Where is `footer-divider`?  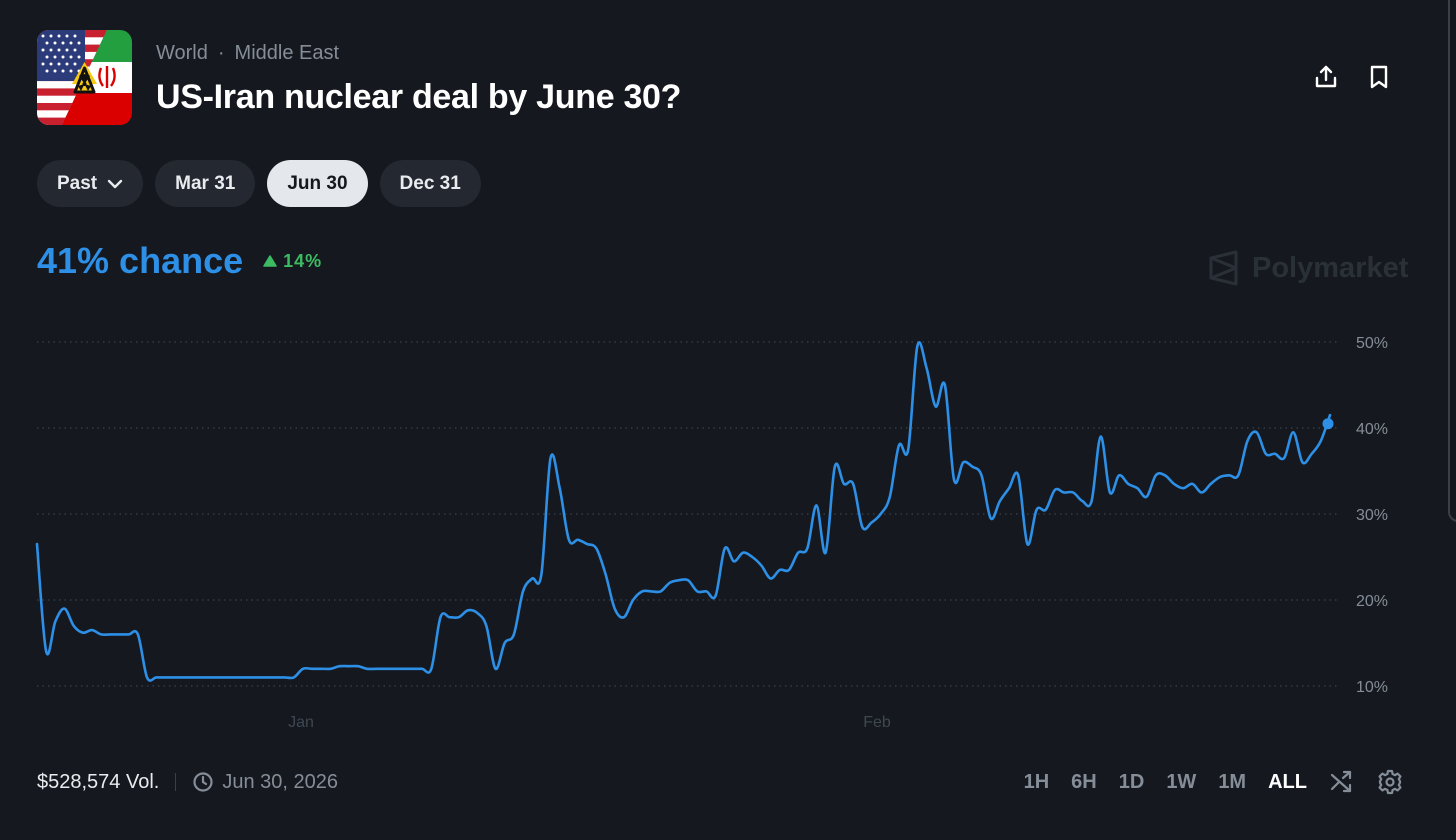 footer-divider is located at coordinates (176, 782).